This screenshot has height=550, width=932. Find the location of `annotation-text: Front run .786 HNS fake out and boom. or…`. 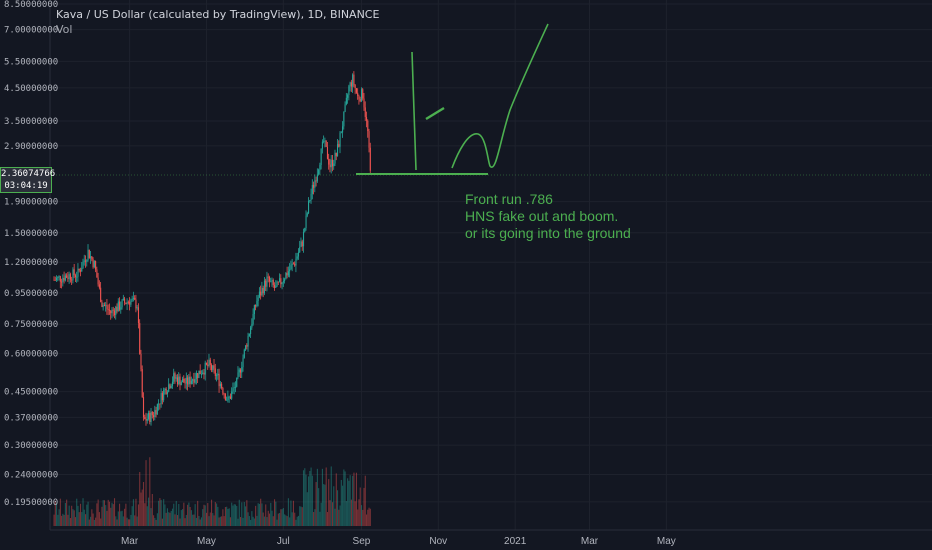

annotation-text: Front run .786 HNS fake out and boom. or… is located at coordinates (548, 216).